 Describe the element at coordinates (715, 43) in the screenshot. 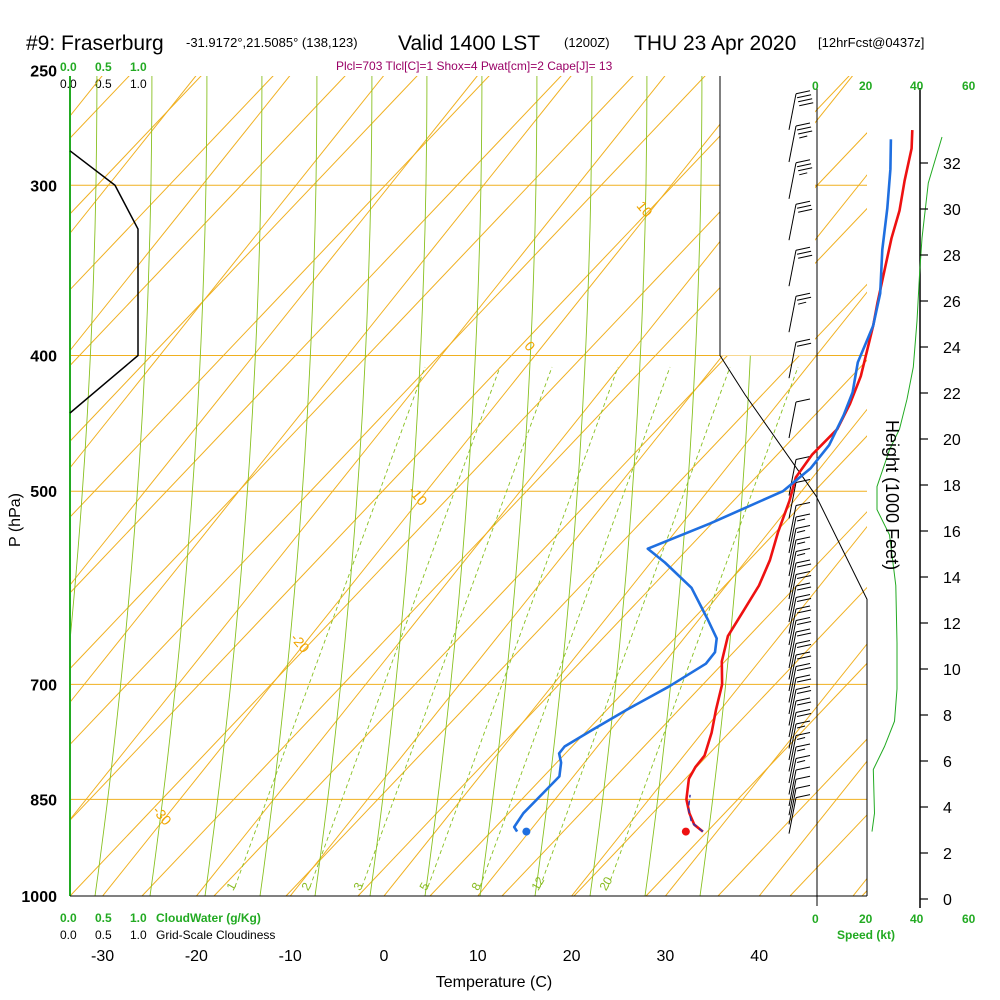

I see `valid-date: THU 23 Apr 2020` at that location.